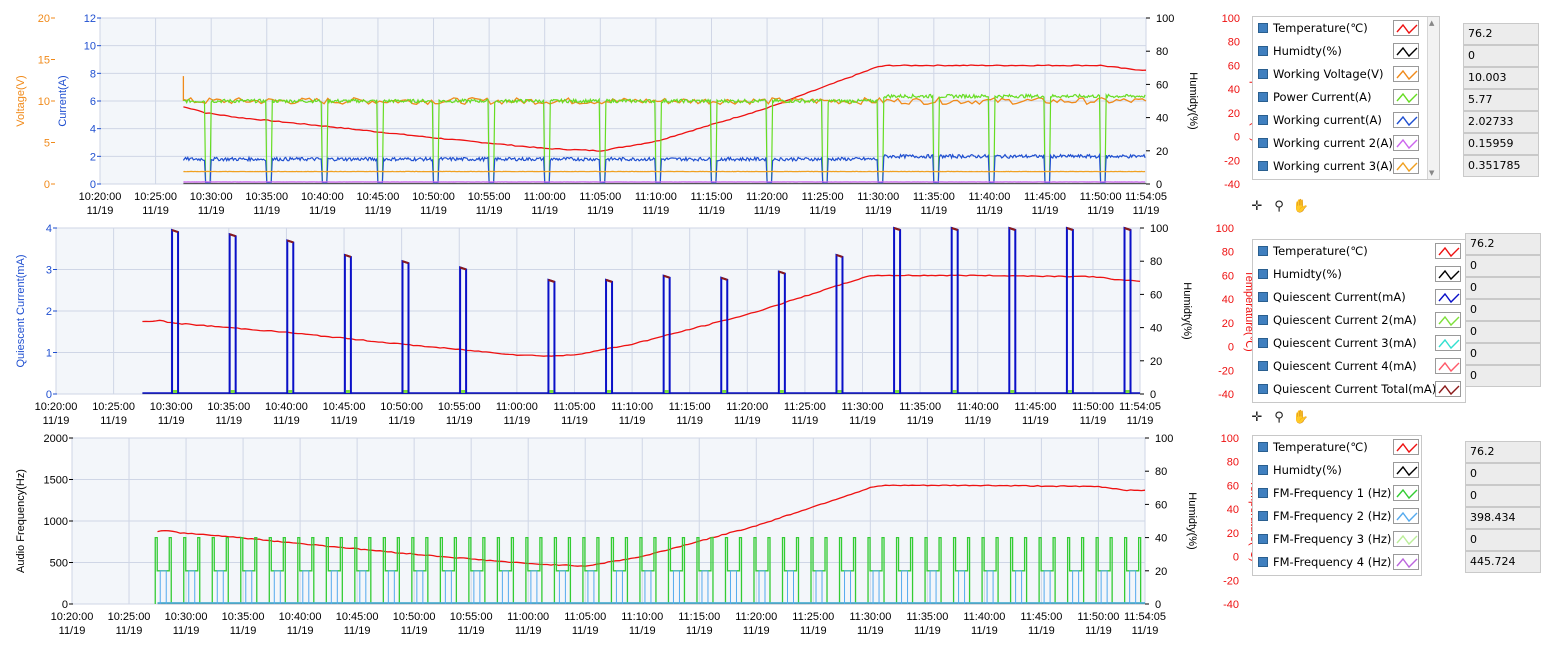 The image size is (1551, 648). I want to click on quiescent-spike-peak, so click(405, 262).